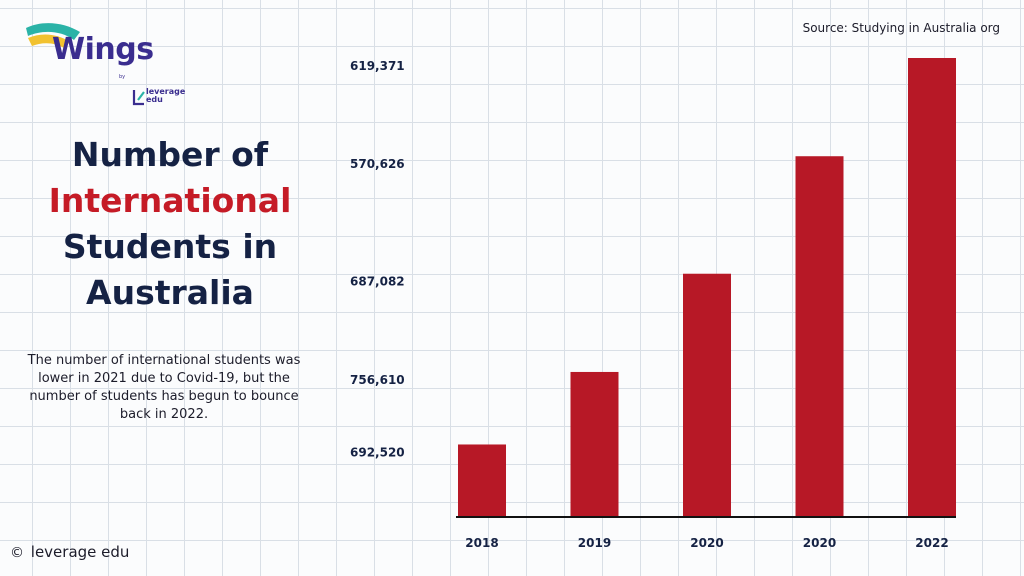 This screenshot has width=1024, height=576. What do you see at coordinates (17, 553) in the screenshot?
I see `copyright-icon: ©` at bounding box center [17, 553].